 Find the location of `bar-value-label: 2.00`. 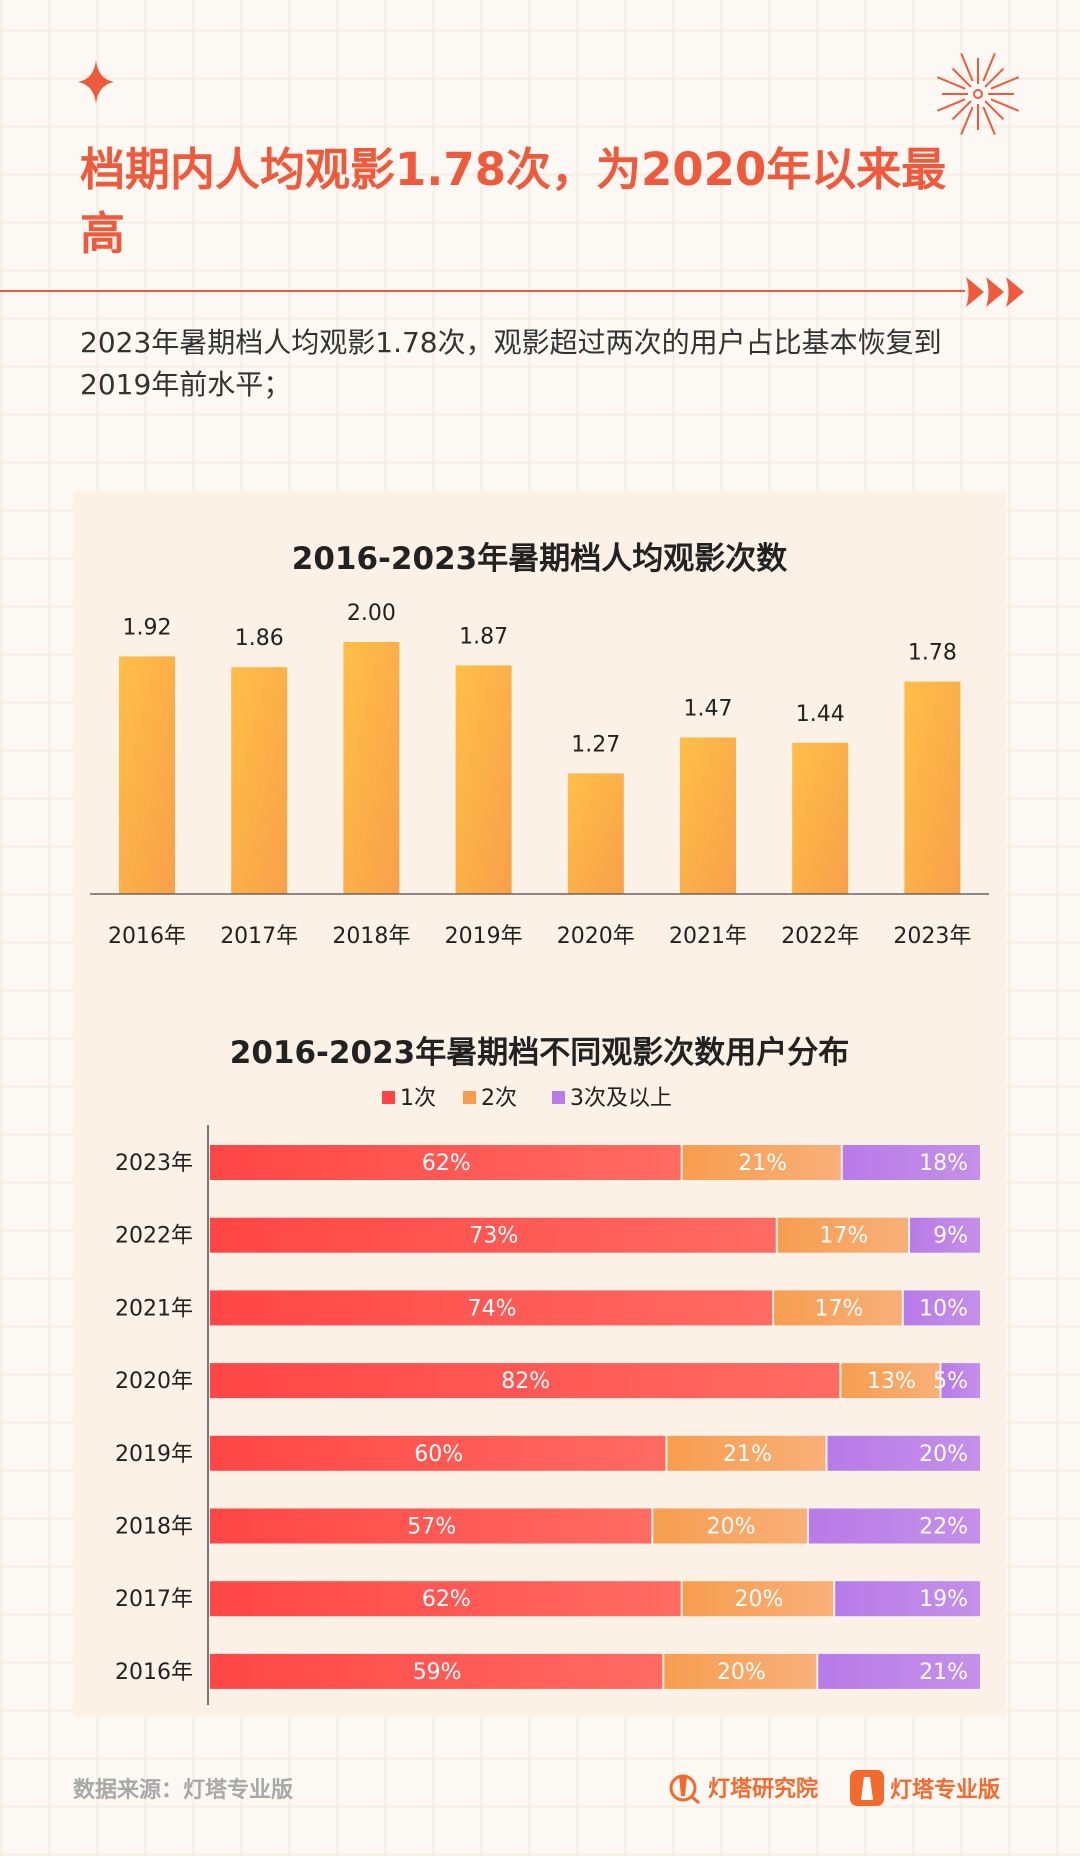

bar-value-label: 2.00 is located at coordinates (371, 613).